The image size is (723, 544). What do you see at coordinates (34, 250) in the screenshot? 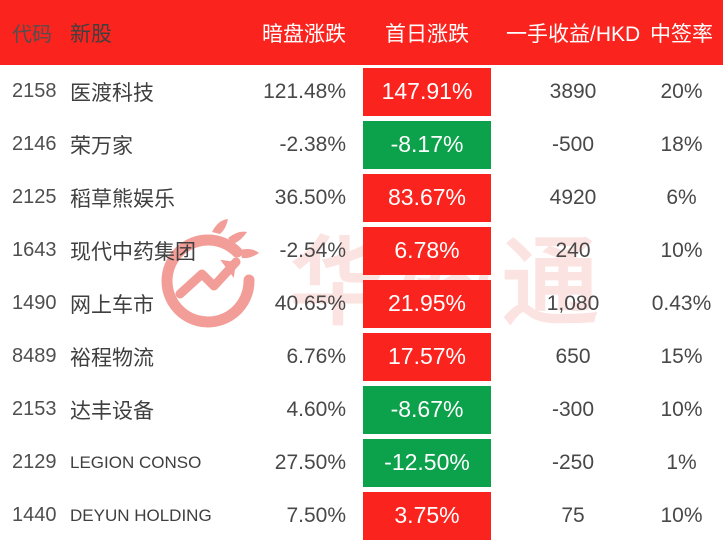
I see `stock-code: 1643` at bounding box center [34, 250].